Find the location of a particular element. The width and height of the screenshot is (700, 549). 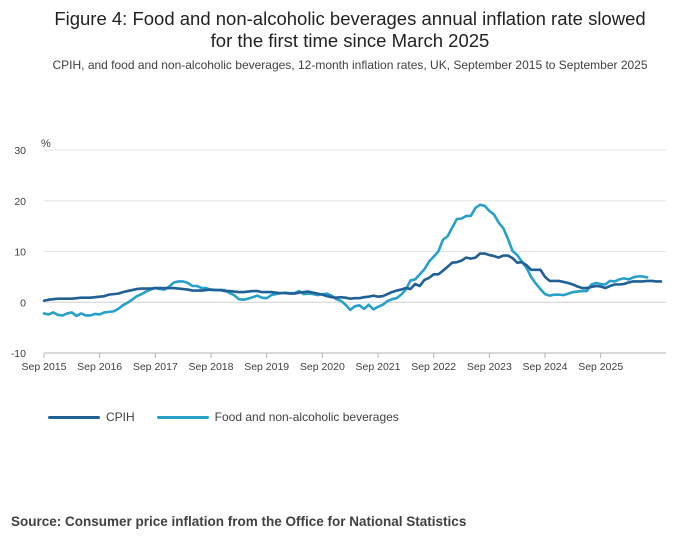

legend-swatch-cpih is located at coordinates (74, 417).